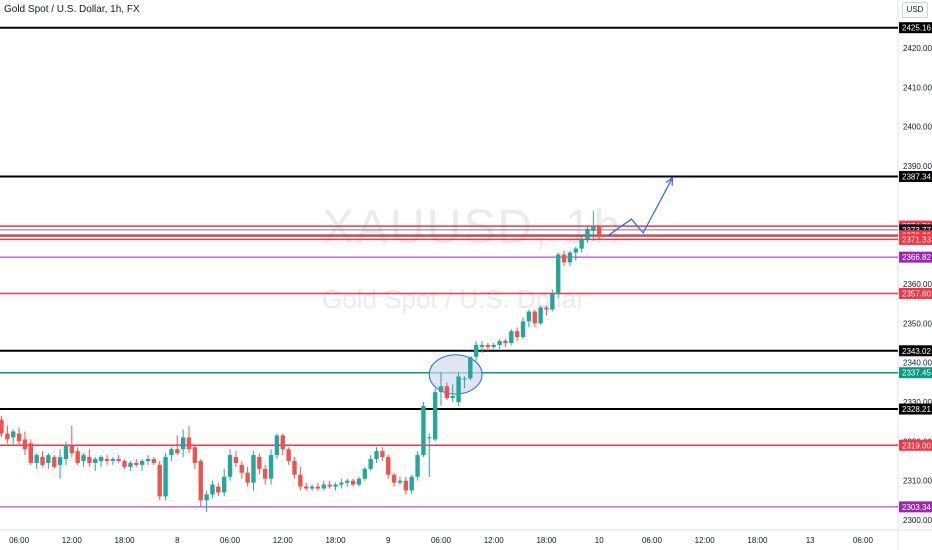 This screenshot has height=550, width=932. Describe the element at coordinates (915, 10) in the screenshot. I see `currency-button: USD` at that location.